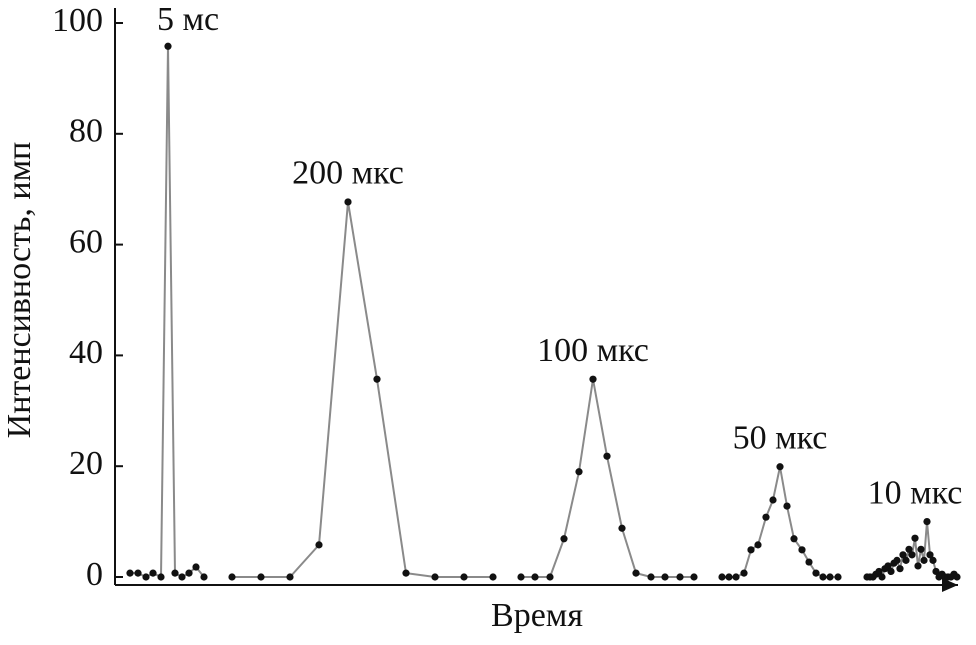 The width and height of the screenshot is (976, 645). Describe the element at coordinates (188, 19) in the screenshot. I see `peak-label: 5 мс` at that location.